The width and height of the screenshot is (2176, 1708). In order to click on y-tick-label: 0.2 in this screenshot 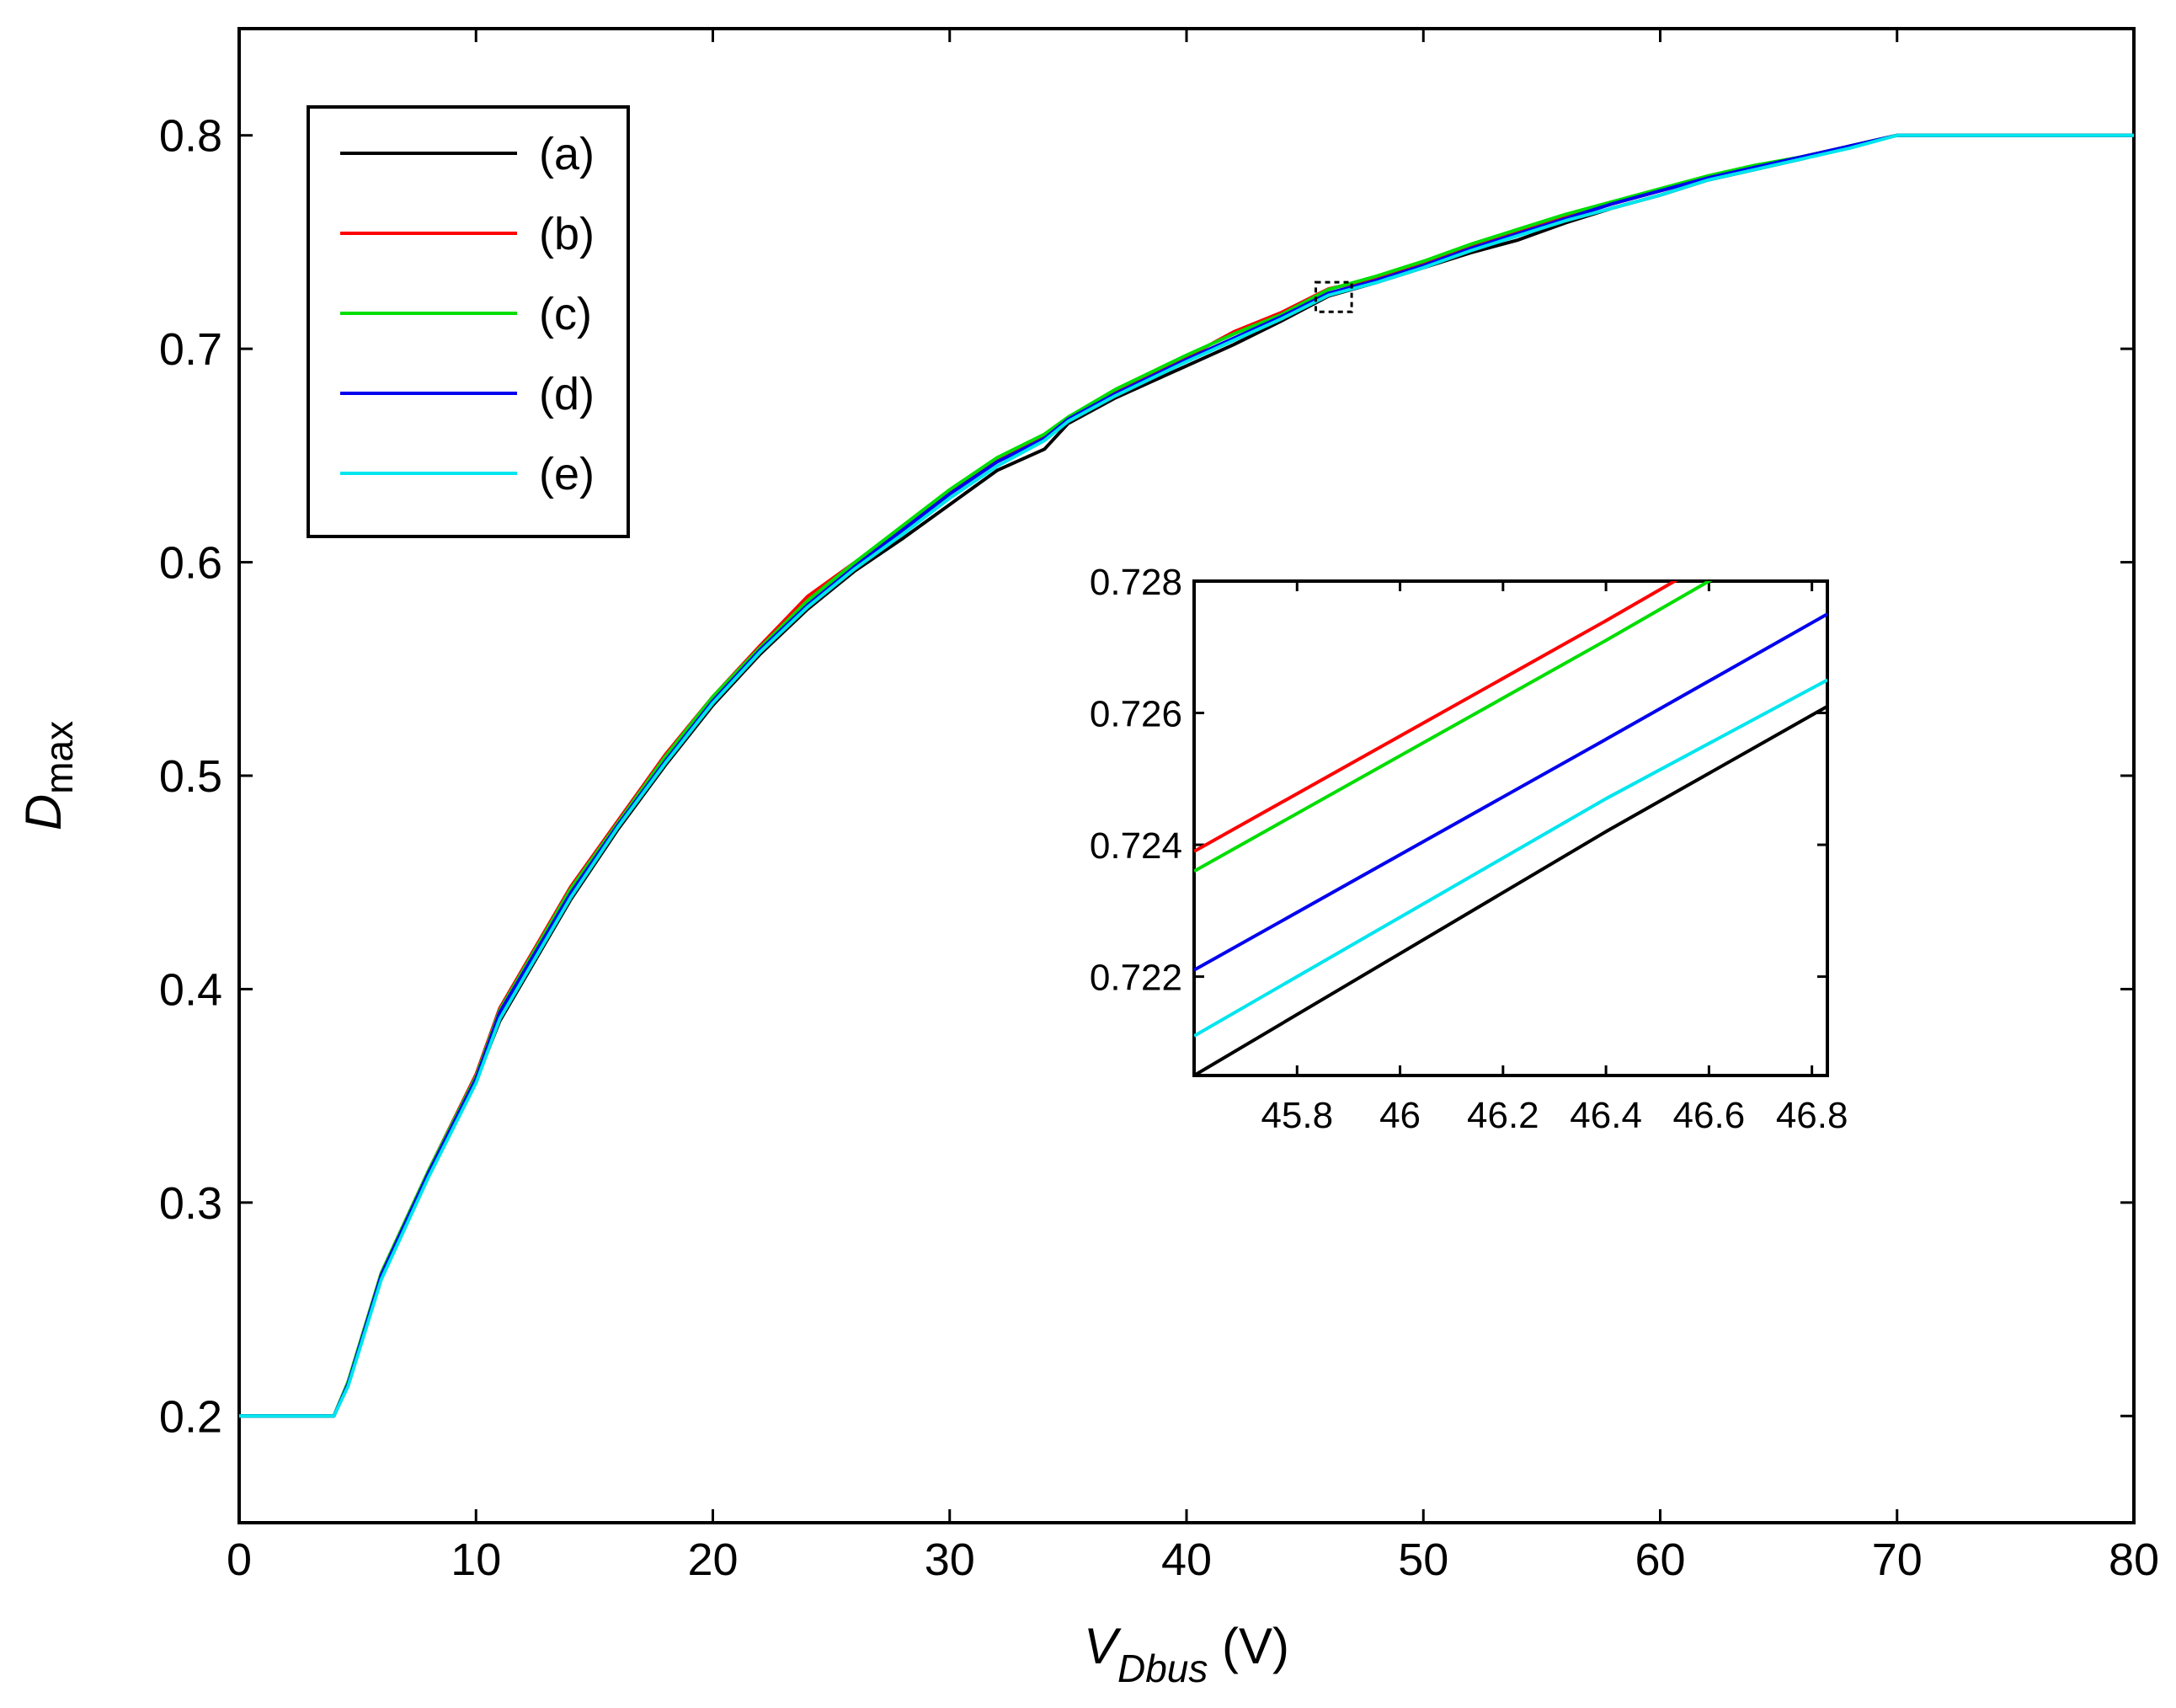, I will do `click(190, 1416)`.